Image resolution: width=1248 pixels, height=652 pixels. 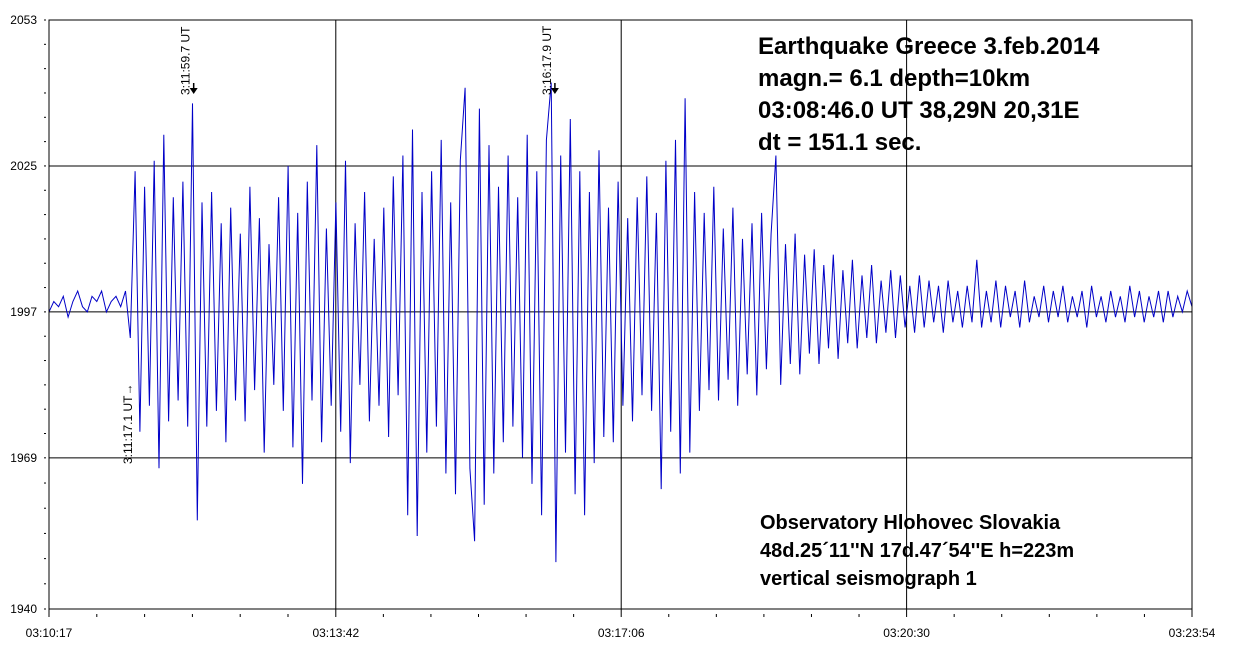 I want to click on x-tick-label: 03:23:54, so click(x=1192, y=633).